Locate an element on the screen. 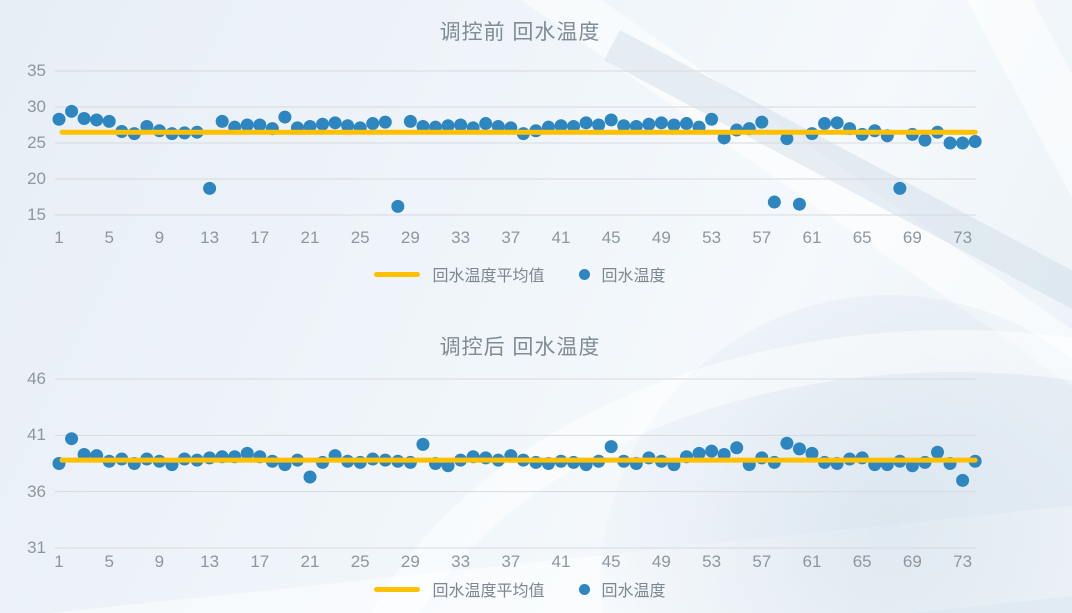 The image size is (1072, 613). x-axis-tick-label: 9 is located at coordinates (159, 237).